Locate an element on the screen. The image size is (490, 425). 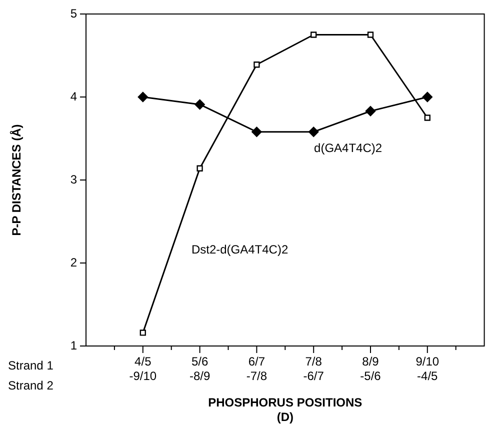
series-label: d(GA4T4C)2 is located at coordinates (348, 147).